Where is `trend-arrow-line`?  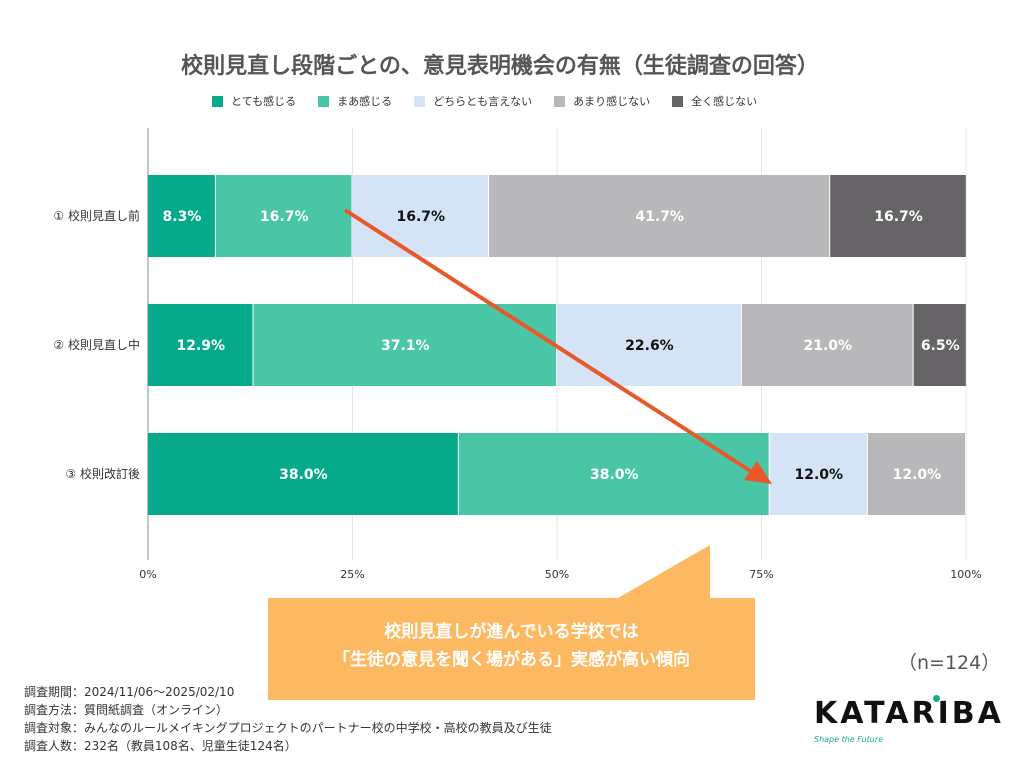 trend-arrow-line is located at coordinates (548, 341).